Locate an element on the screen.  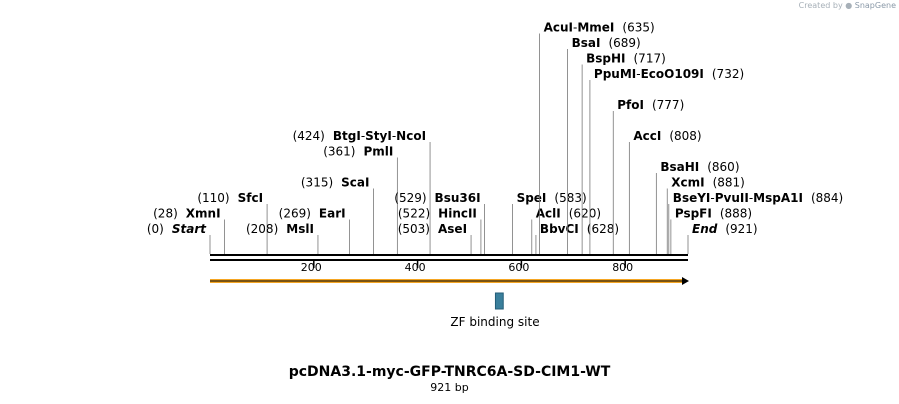
scale-tick-label: 200 is located at coordinates (311, 267).